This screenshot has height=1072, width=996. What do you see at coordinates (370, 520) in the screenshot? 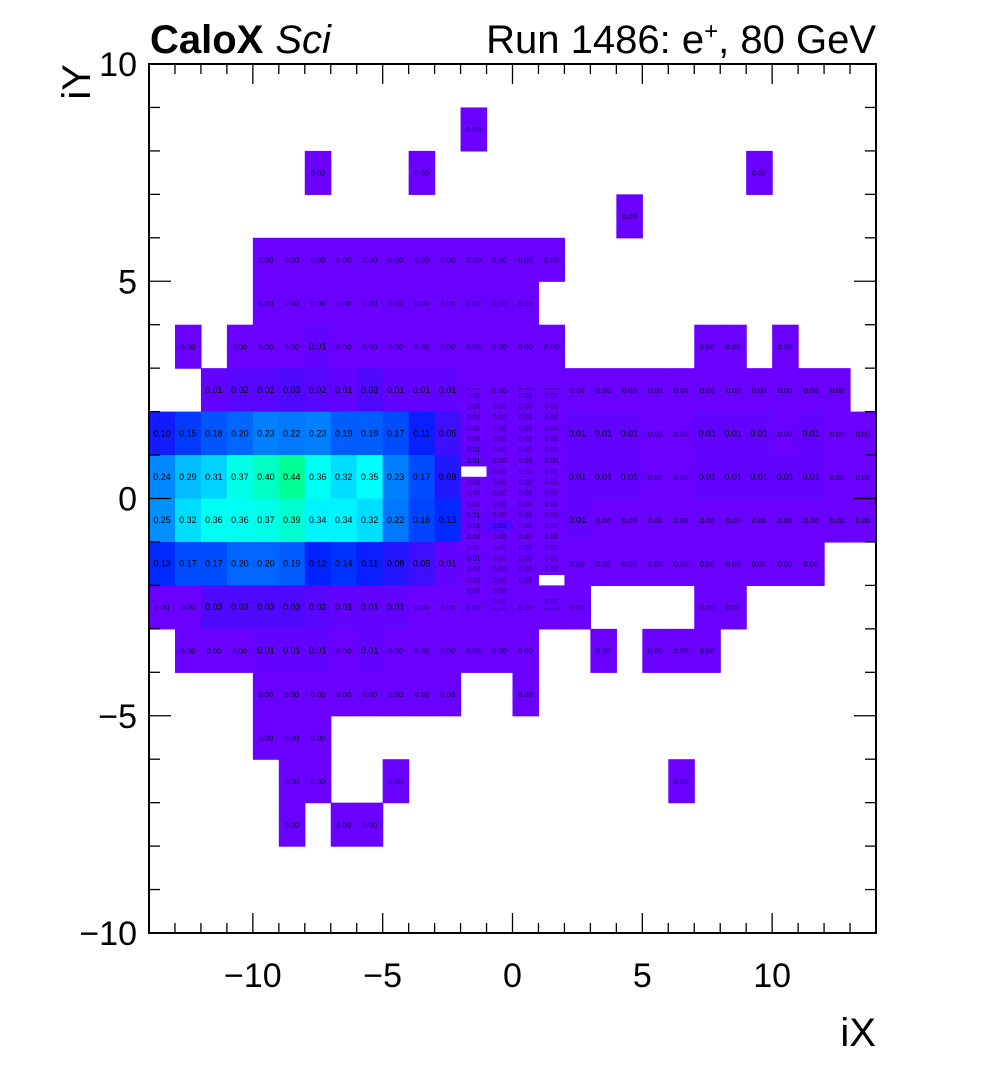
I see `cell-value-label: 0.32` at bounding box center [370, 520].